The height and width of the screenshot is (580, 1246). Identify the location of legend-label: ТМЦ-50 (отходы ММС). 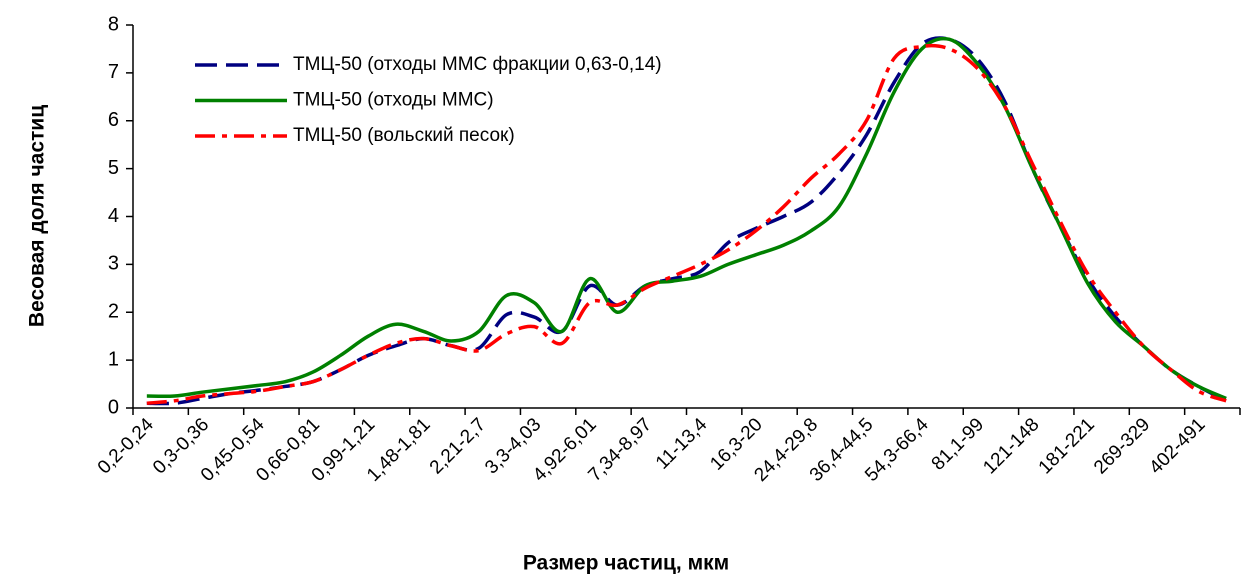
(393, 100).